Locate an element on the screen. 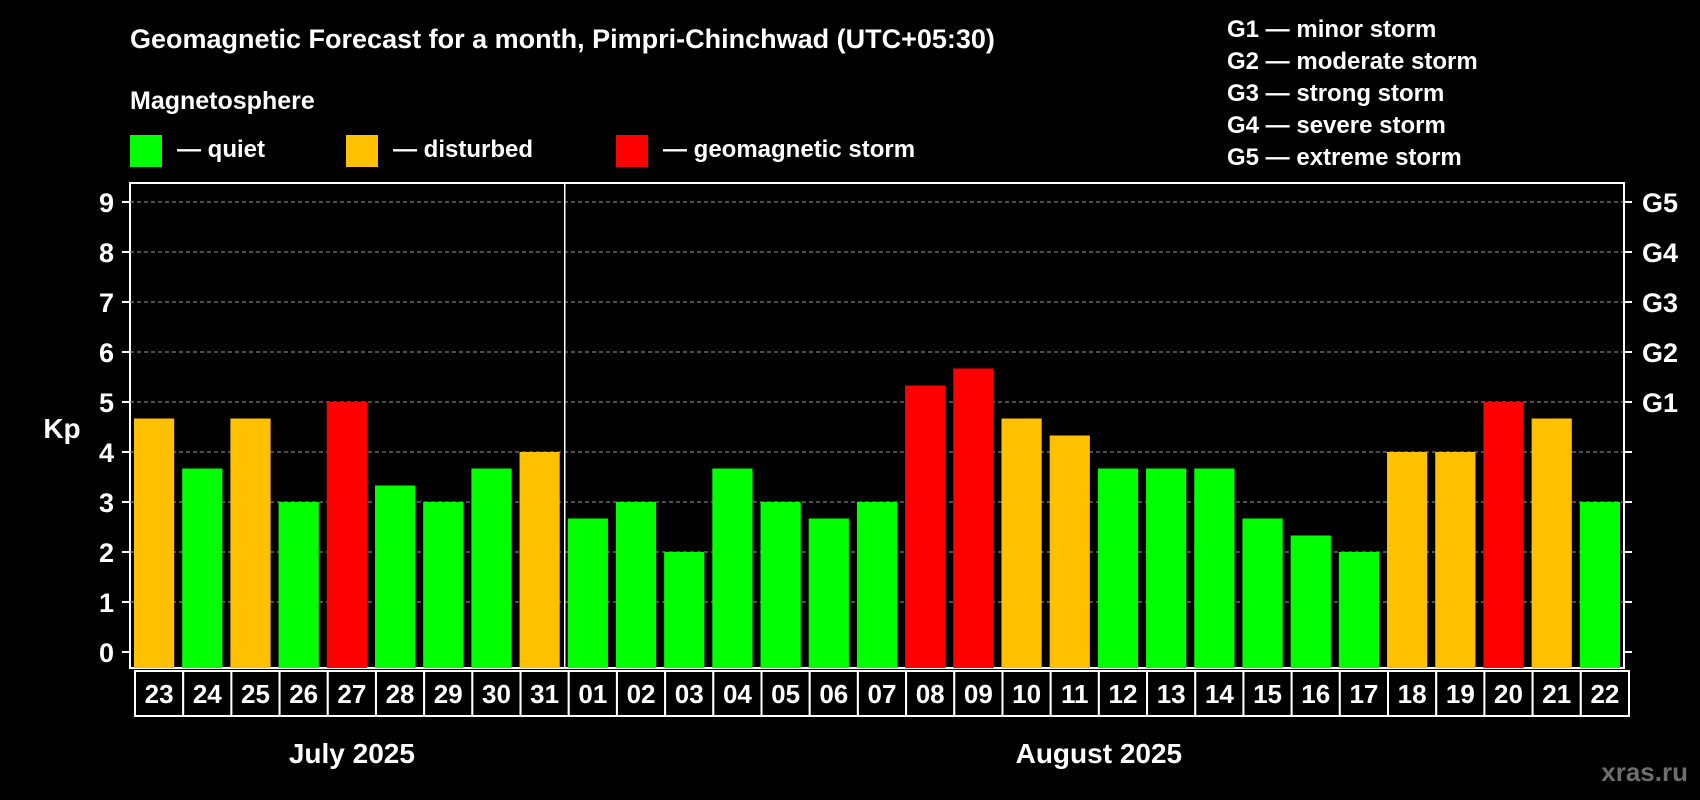 This screenshot has width=1700, height=800. day-label: 29 is located at coordinates (448, 694).